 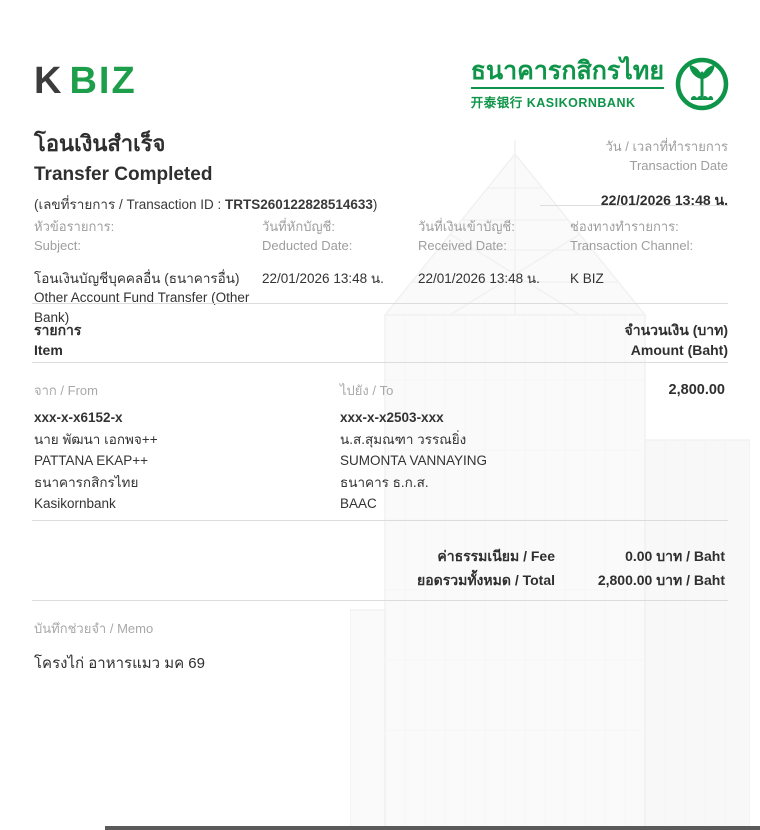 I want to click on kbiz-logo-biz: BIZ, so click(x=103, y=81).